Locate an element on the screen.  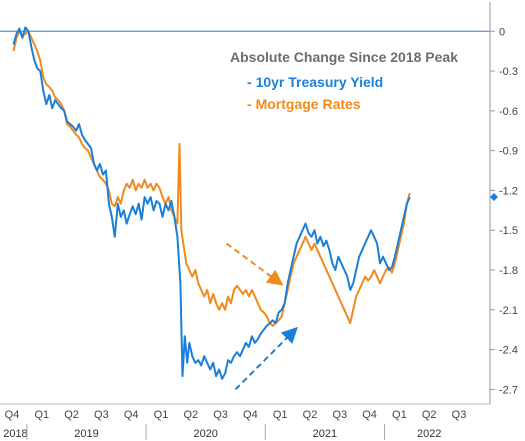
x-year-label: 2018 is located at coordinates (15, 434).